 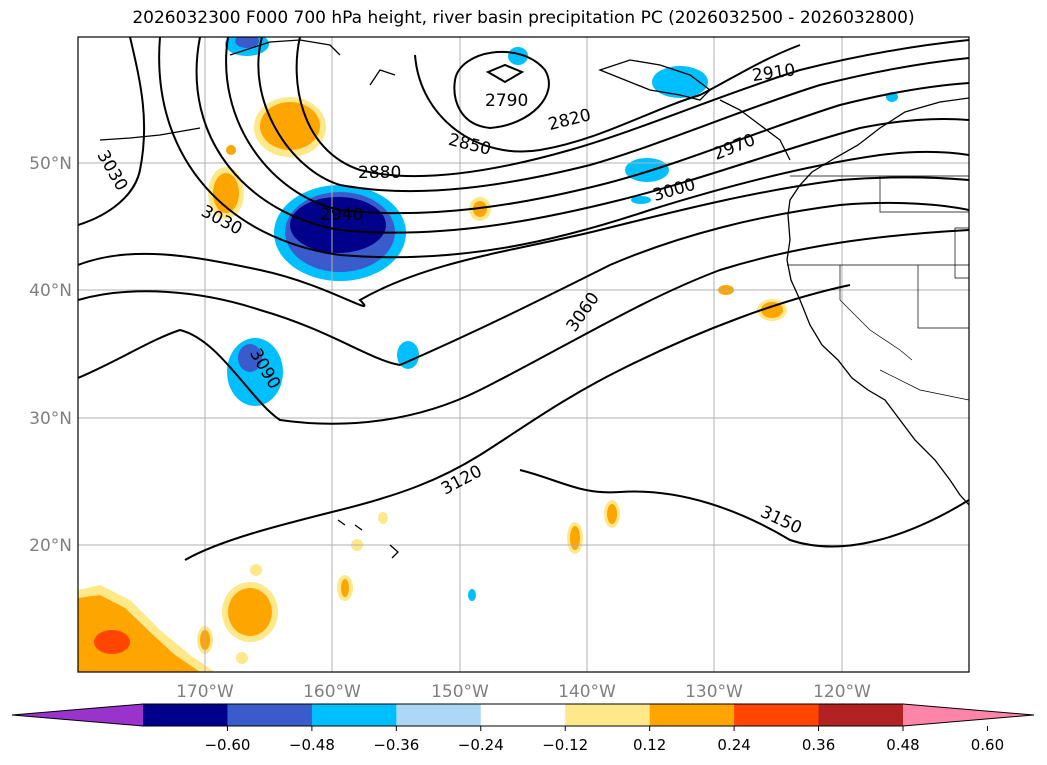 What do you see at coordinates (396, 745) in the screenshot?
I see `colorbar-tick-label: −0.36` at bounding box center [396, 745].